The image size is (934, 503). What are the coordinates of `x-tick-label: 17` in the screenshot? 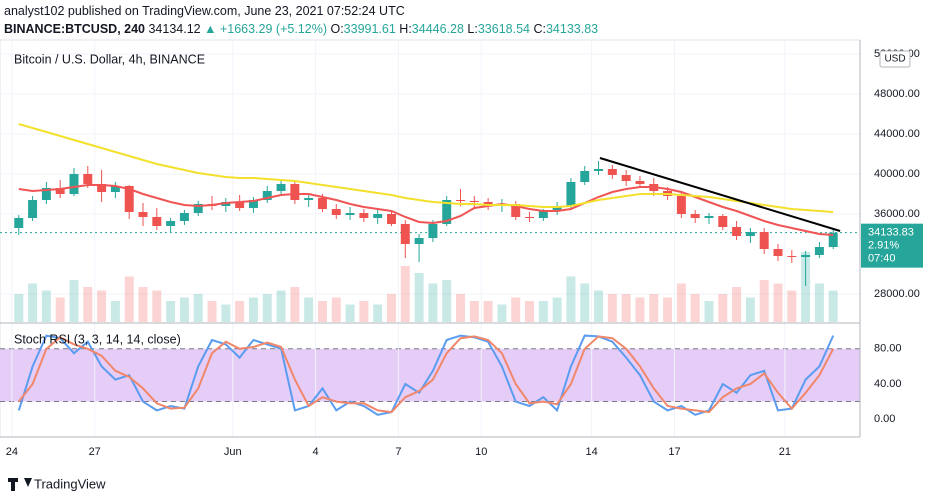 It's located at (674, 452).